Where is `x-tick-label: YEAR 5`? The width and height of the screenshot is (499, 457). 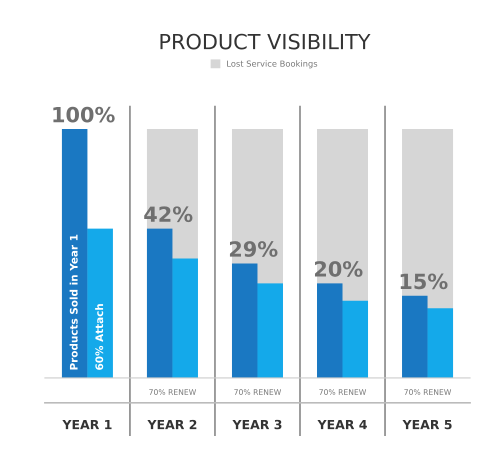 x-tick-label: YEAR 5 is located at coordinates (427, 425).